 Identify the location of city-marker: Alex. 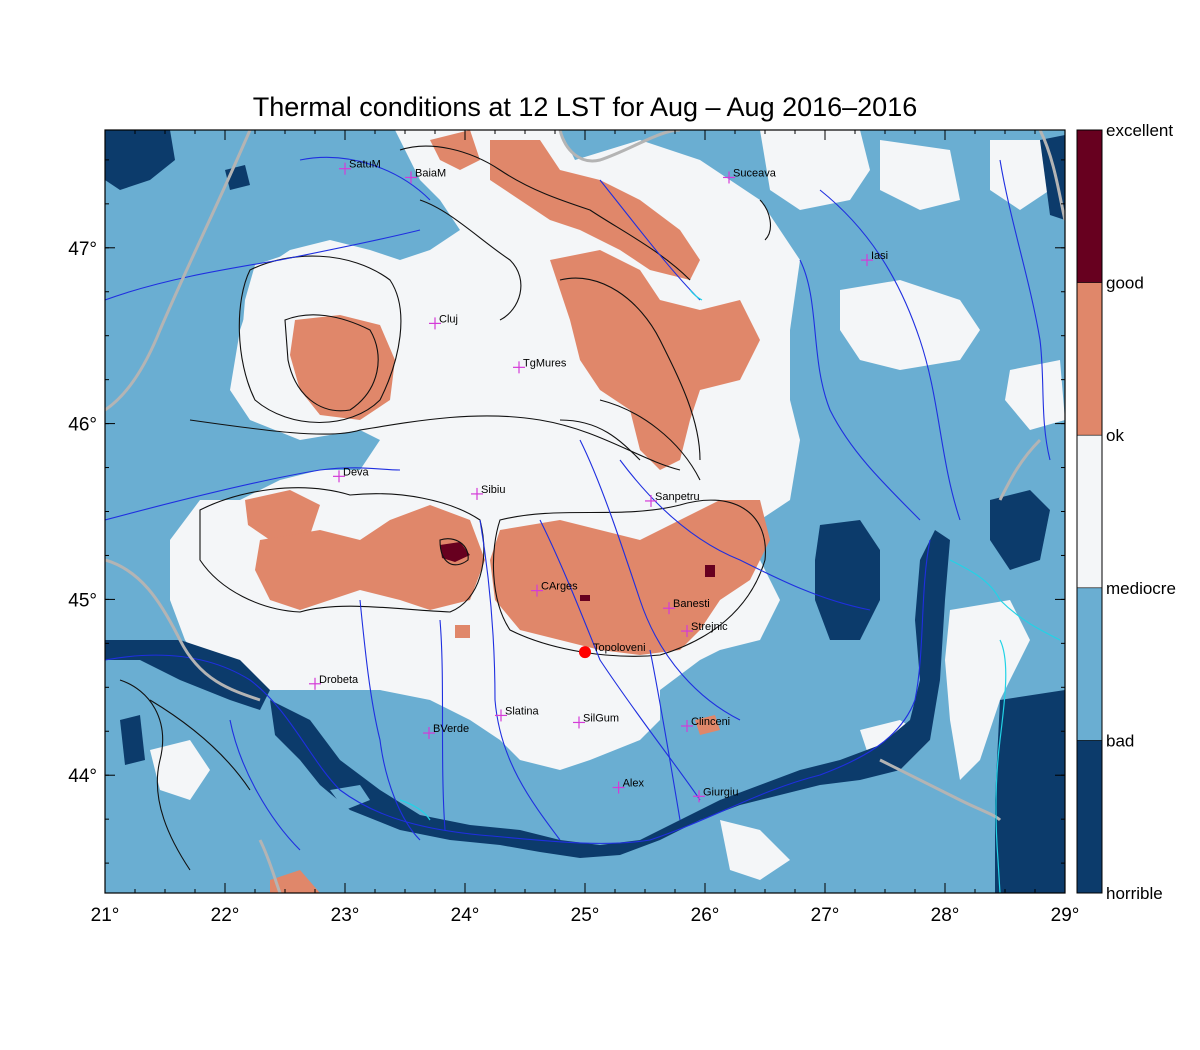
(628, 786).